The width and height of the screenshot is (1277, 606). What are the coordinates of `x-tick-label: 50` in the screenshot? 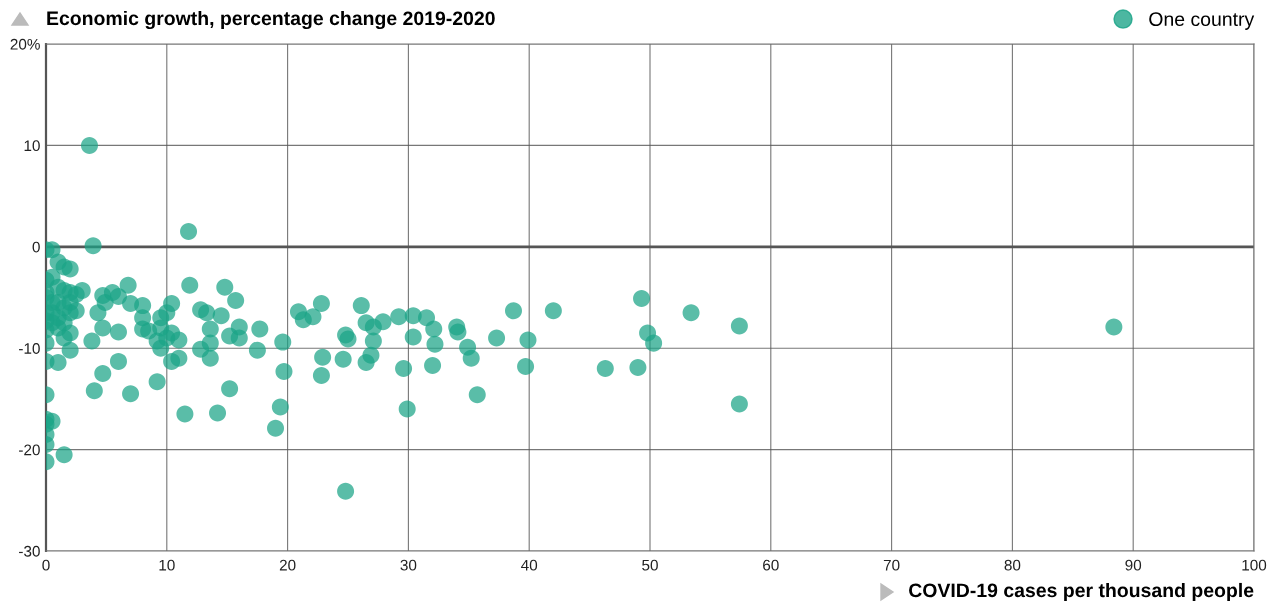 It's located at (650, 565).